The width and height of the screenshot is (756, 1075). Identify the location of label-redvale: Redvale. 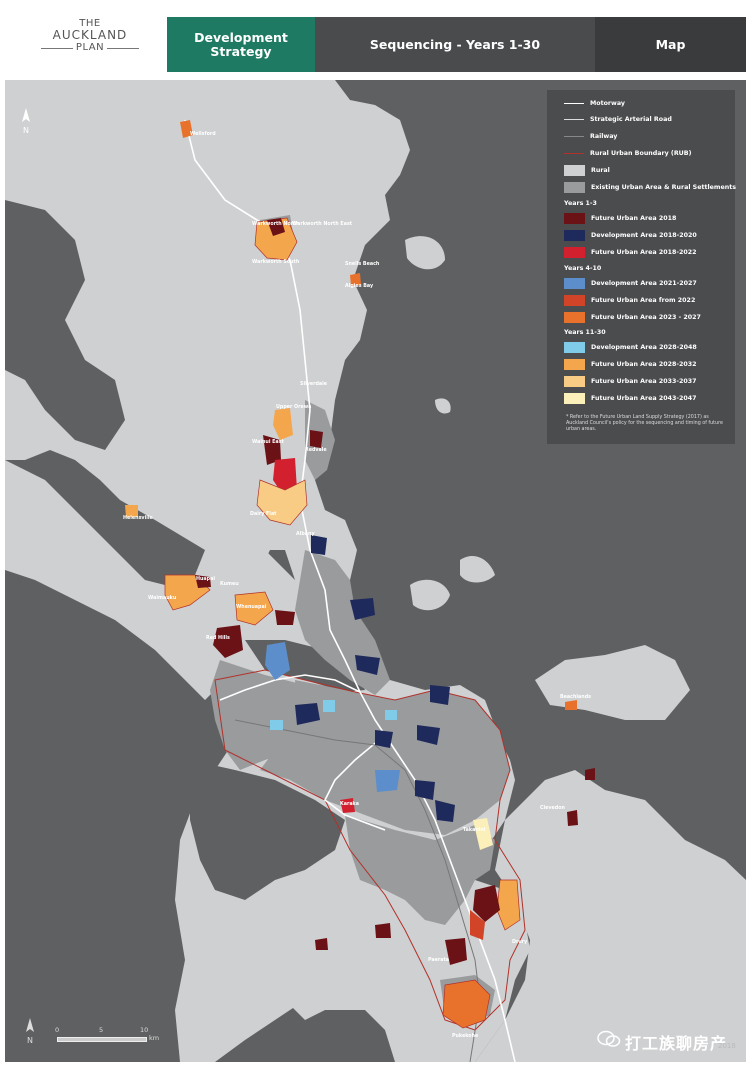
(316, 450).